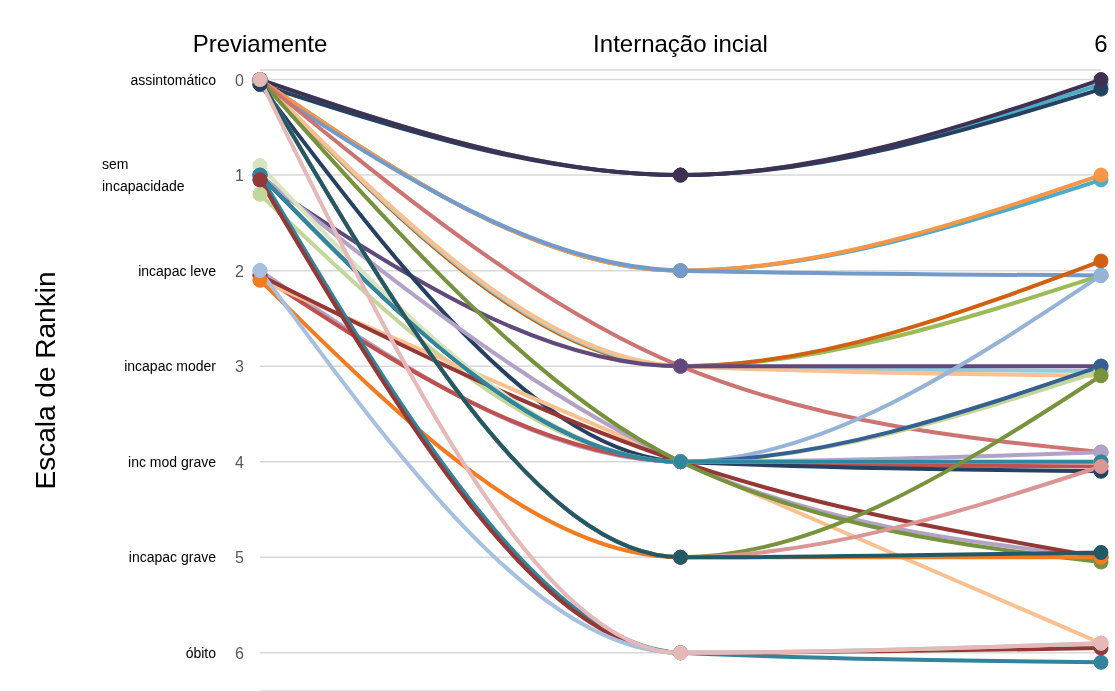 The height and width of the screenshot is (691, 1115). I want to click on text: incapac moder, so click(170, 366).